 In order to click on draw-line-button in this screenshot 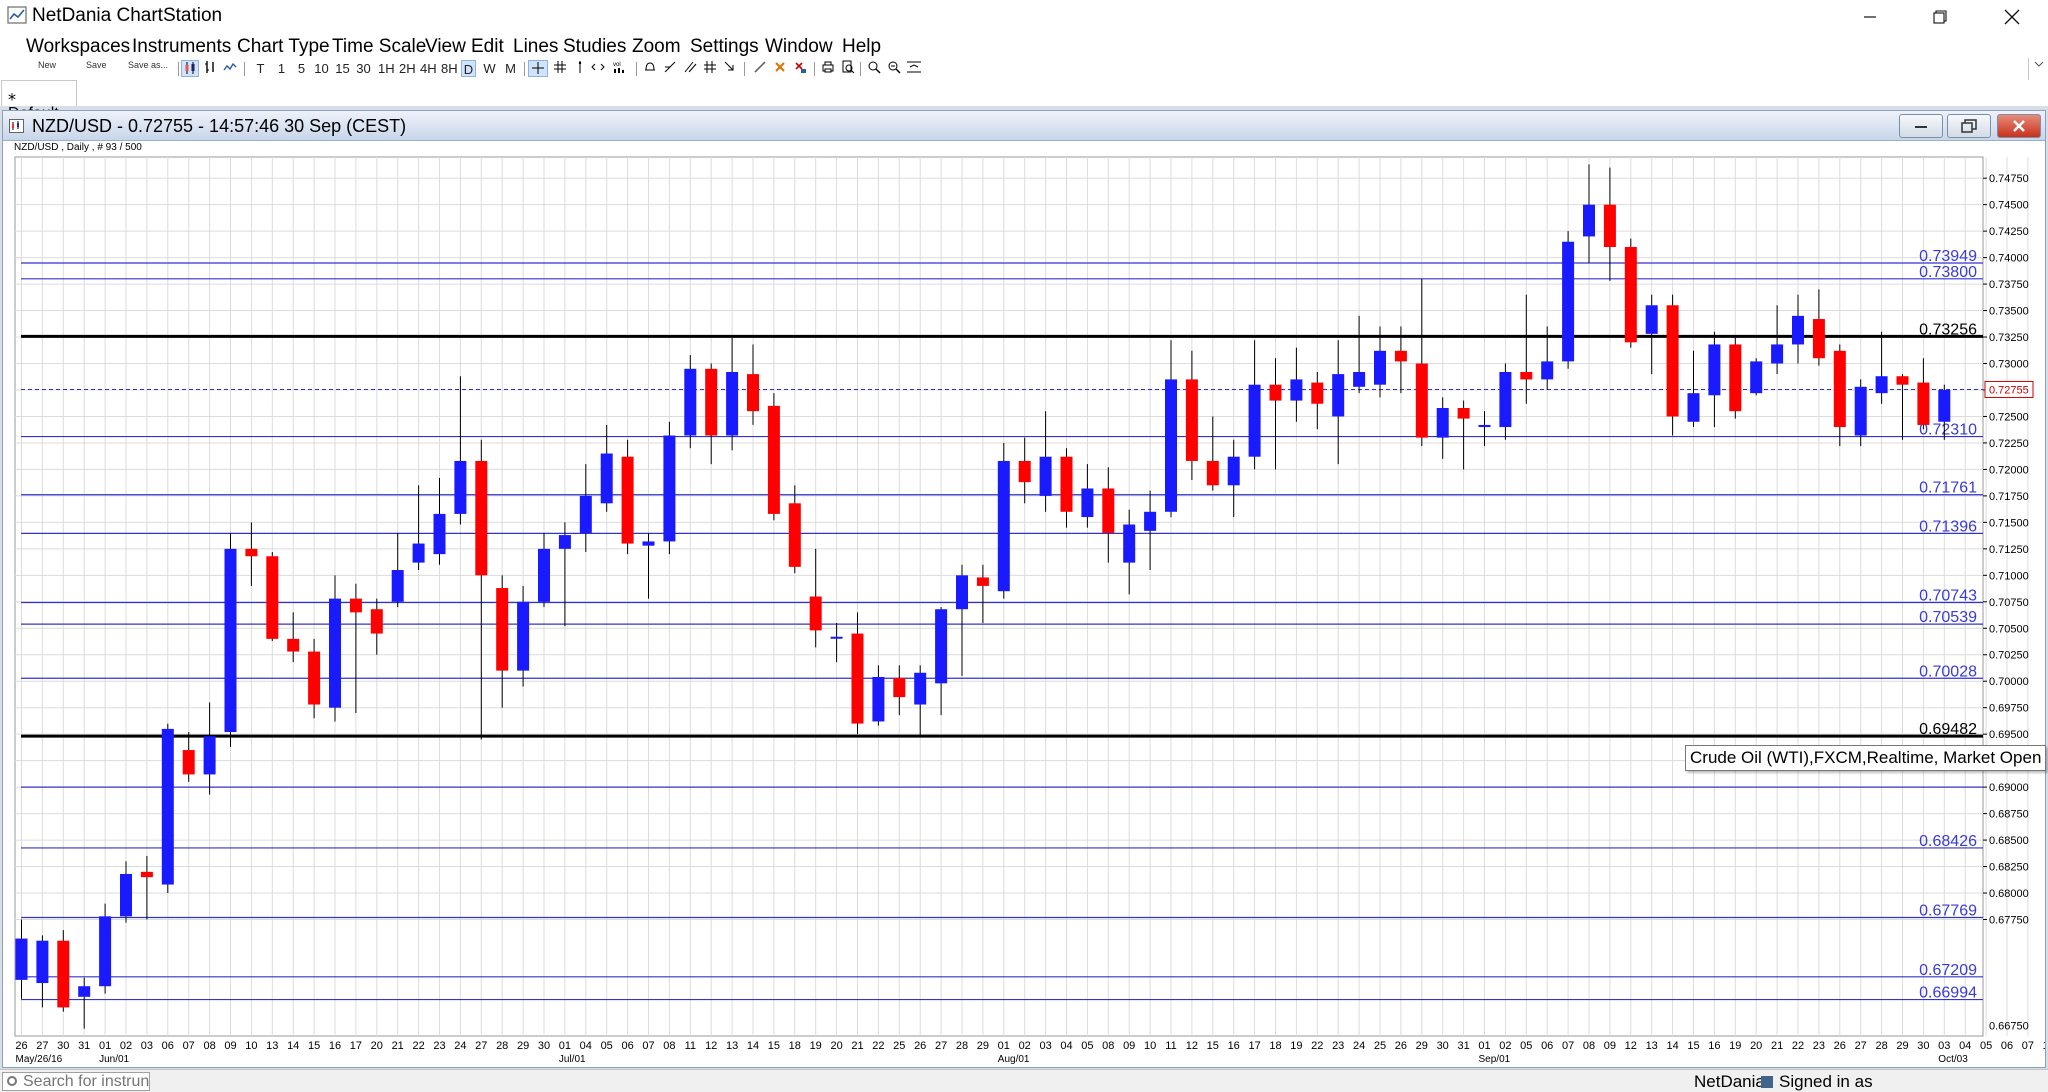, I will do `click(759, 68)`.